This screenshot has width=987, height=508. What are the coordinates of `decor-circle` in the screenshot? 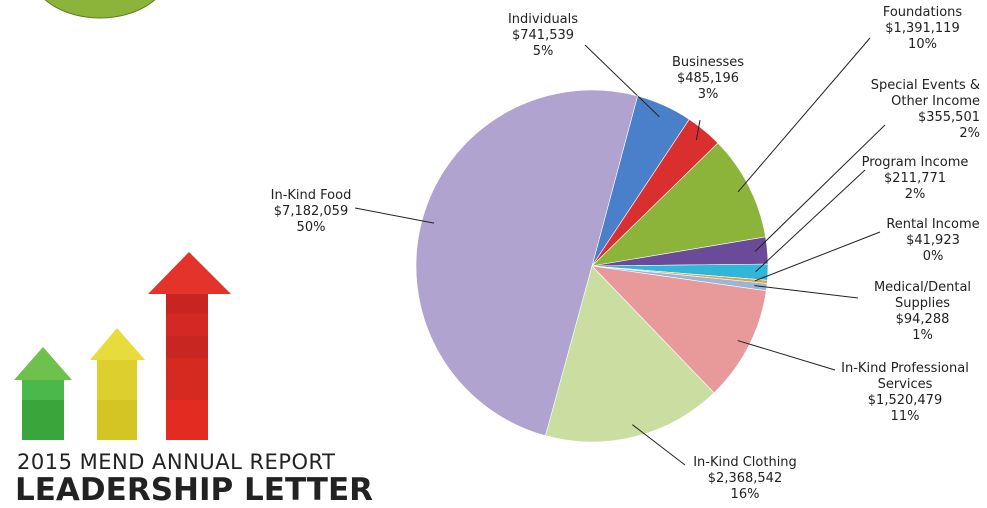 It's located at (100, 9).